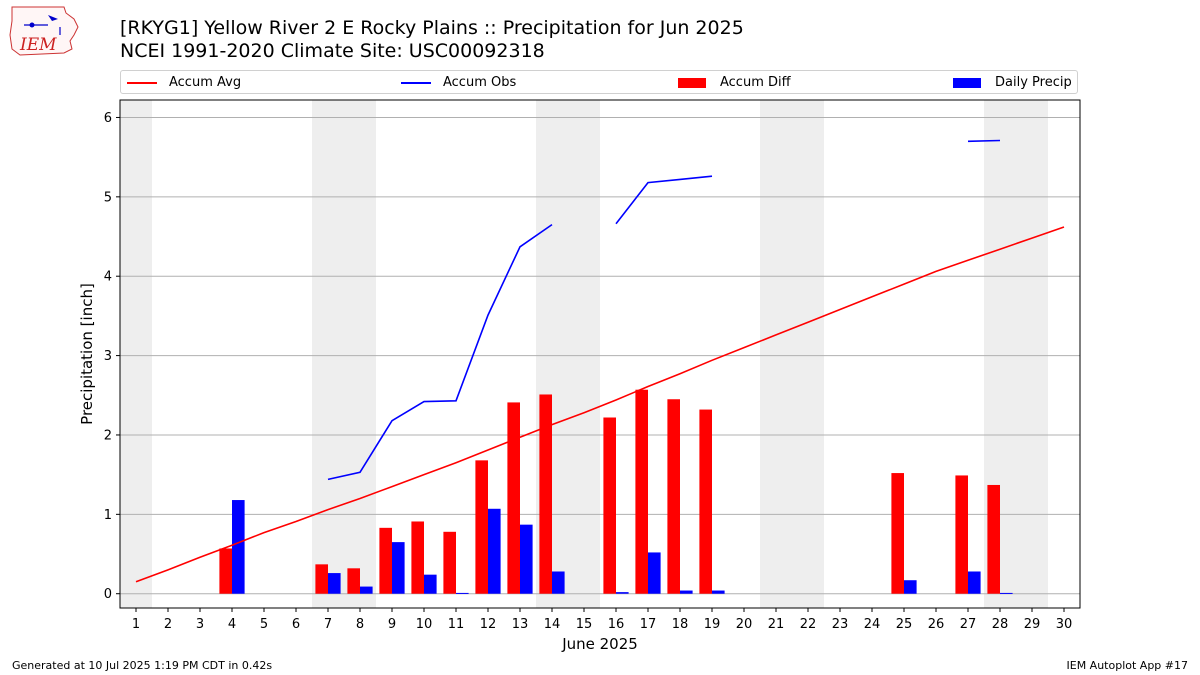  I want to click on app-credit: IEM Autoplot App #17, so click(1127, 665).